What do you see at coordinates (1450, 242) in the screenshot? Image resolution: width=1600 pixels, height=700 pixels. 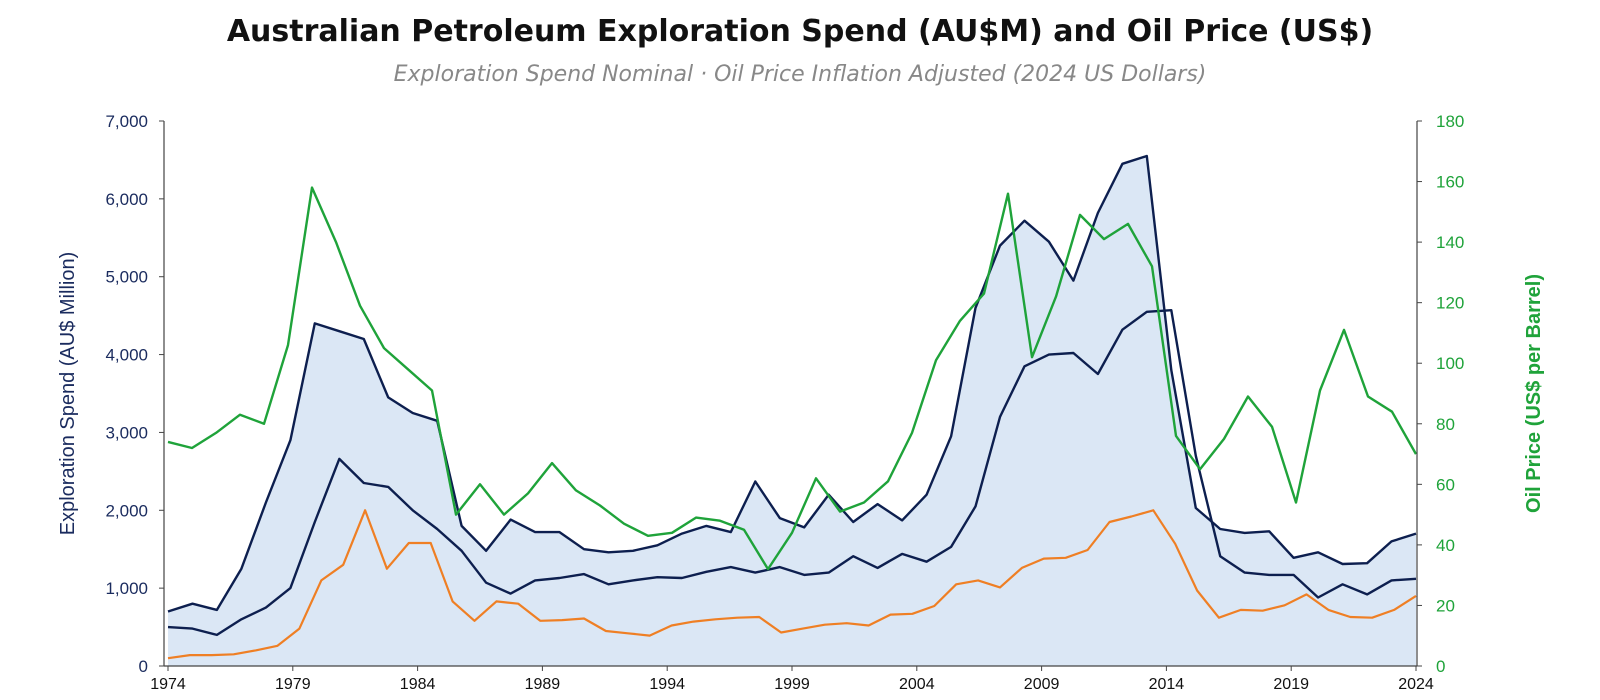 I see `right-tick-label: 140` at bounding box center [1450, 242].